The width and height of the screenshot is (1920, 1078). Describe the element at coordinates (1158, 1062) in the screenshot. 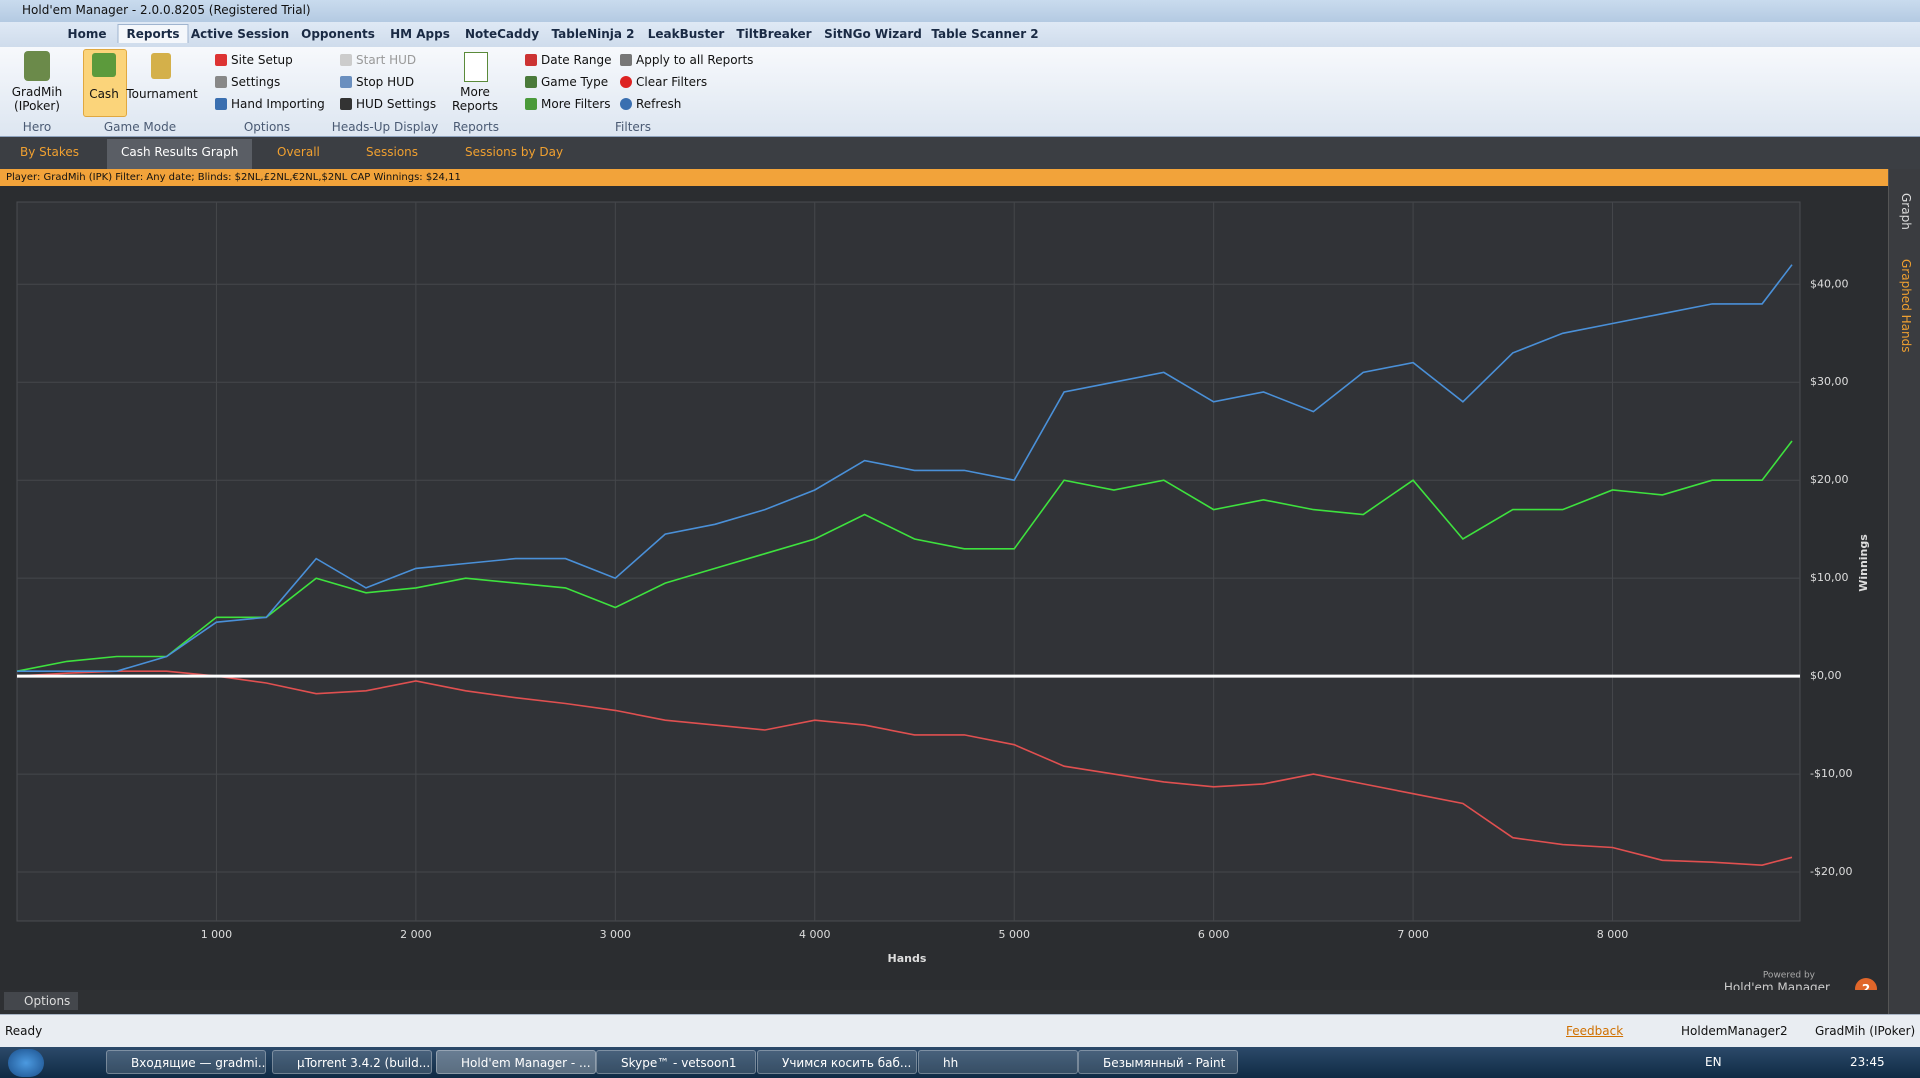

I see `taskbar-item: Безымянный - Paint` at that location.